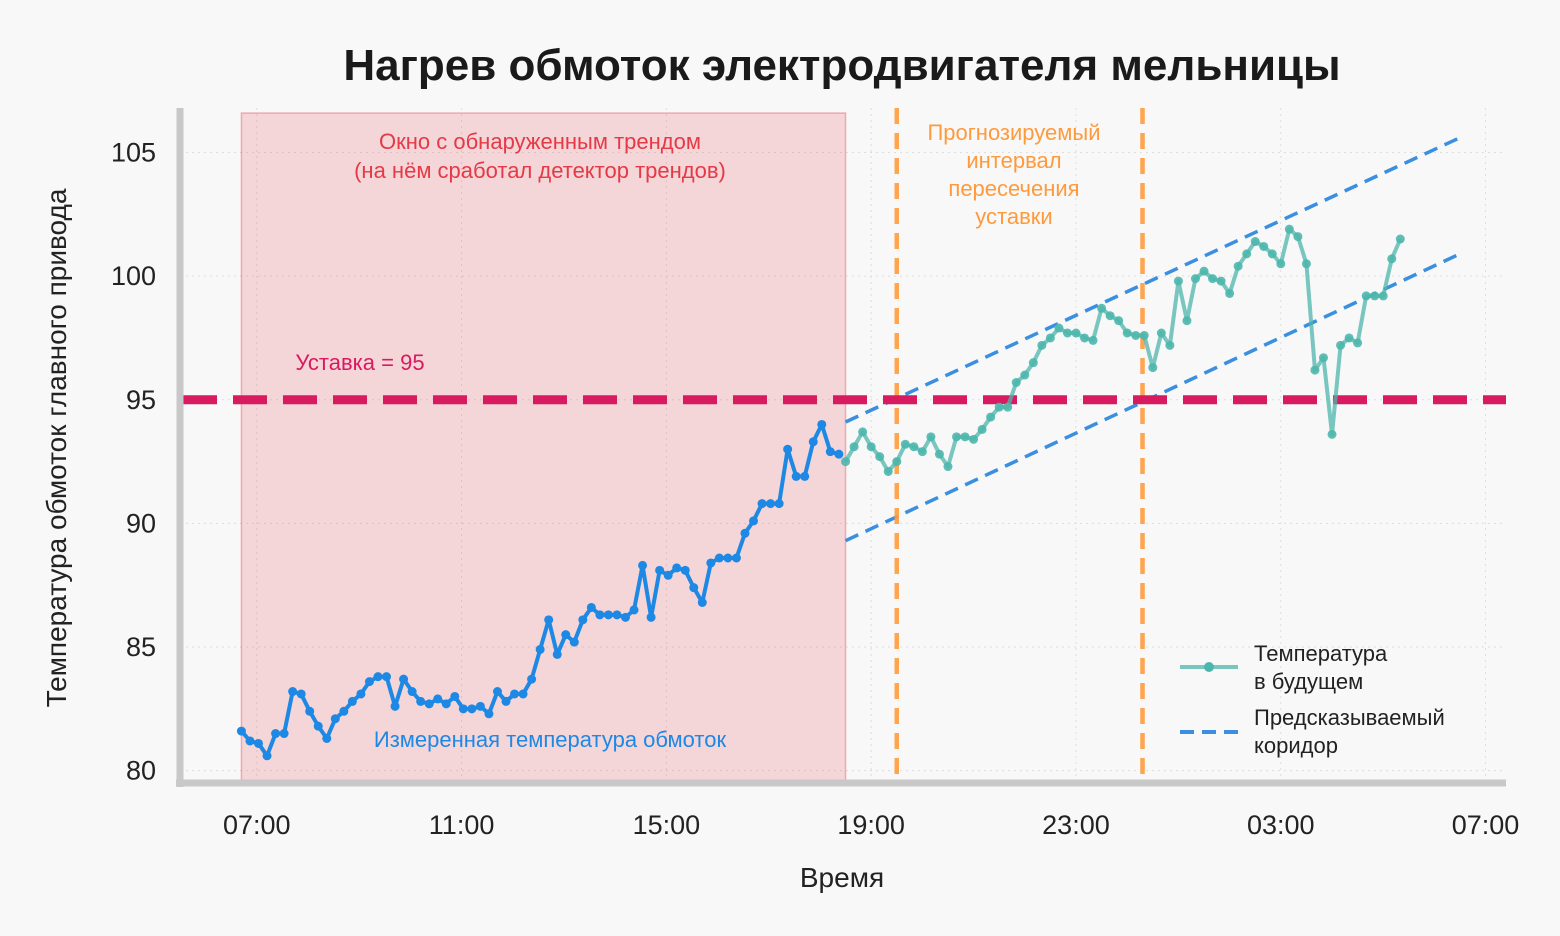 The height and width of the screenshot is (936, 1560). I want to click on x-tick-label: 11:00, so click(462, 825).